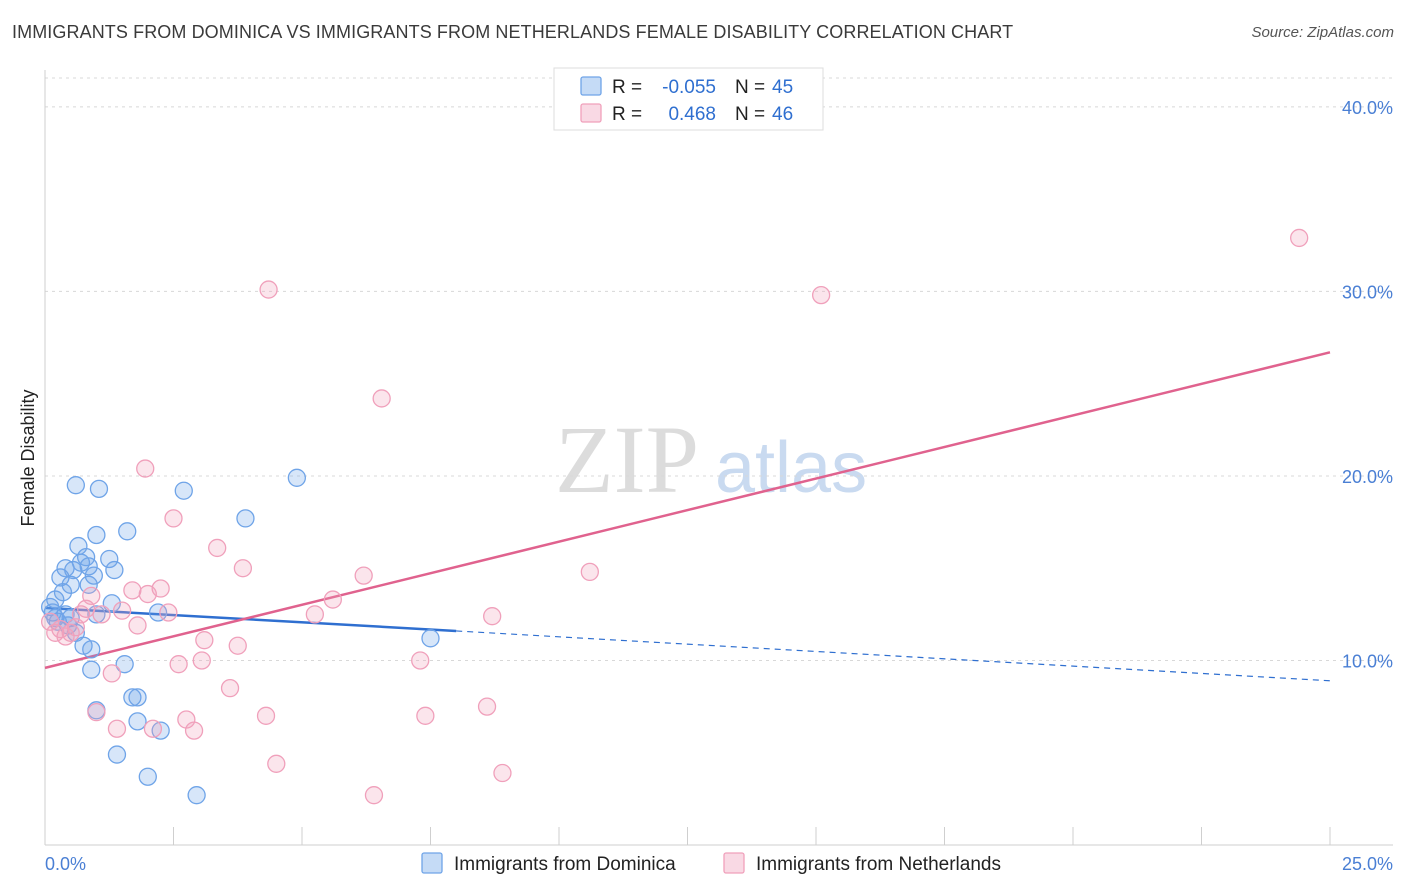 This screenshot has height=892, width=1406. Describe the element at coordinates (689, 87) in the screenshot. I see `legend-r-value-0: -0.055` at that location.